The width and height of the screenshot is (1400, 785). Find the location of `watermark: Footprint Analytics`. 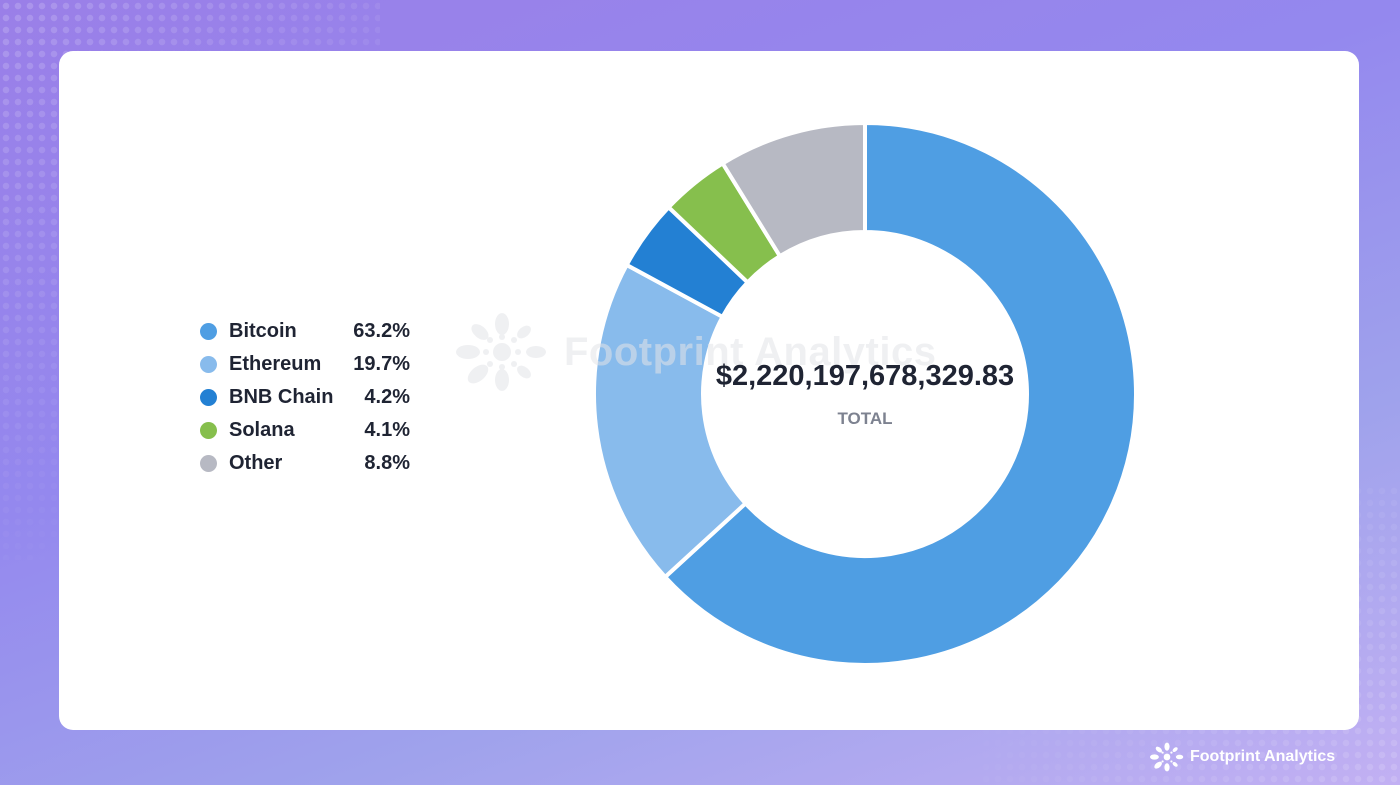

watermark: Footprint Analytics is located at coordinates (696, 352).